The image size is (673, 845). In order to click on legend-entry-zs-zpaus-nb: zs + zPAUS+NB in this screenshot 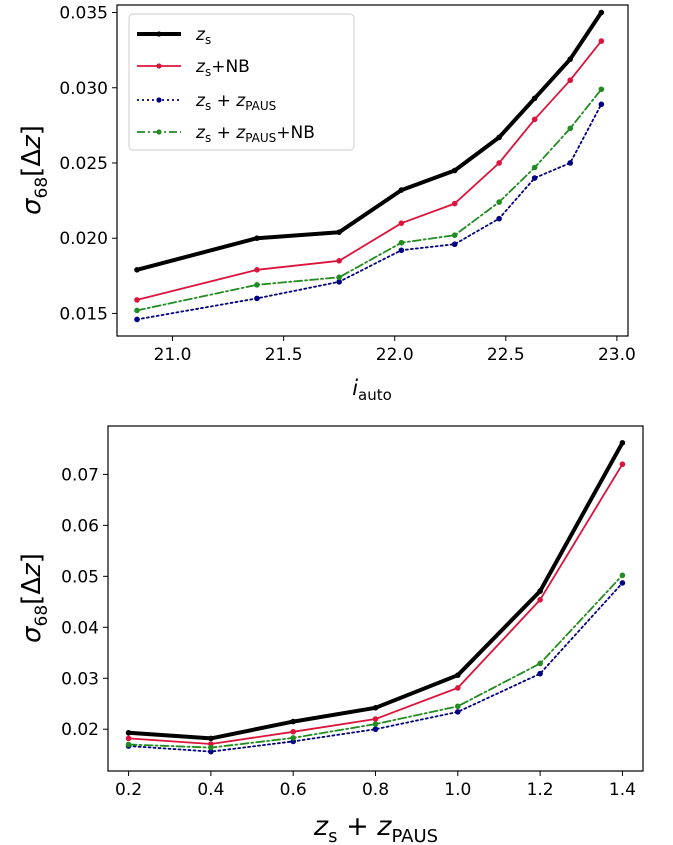, I will do `click(226, 134)`.